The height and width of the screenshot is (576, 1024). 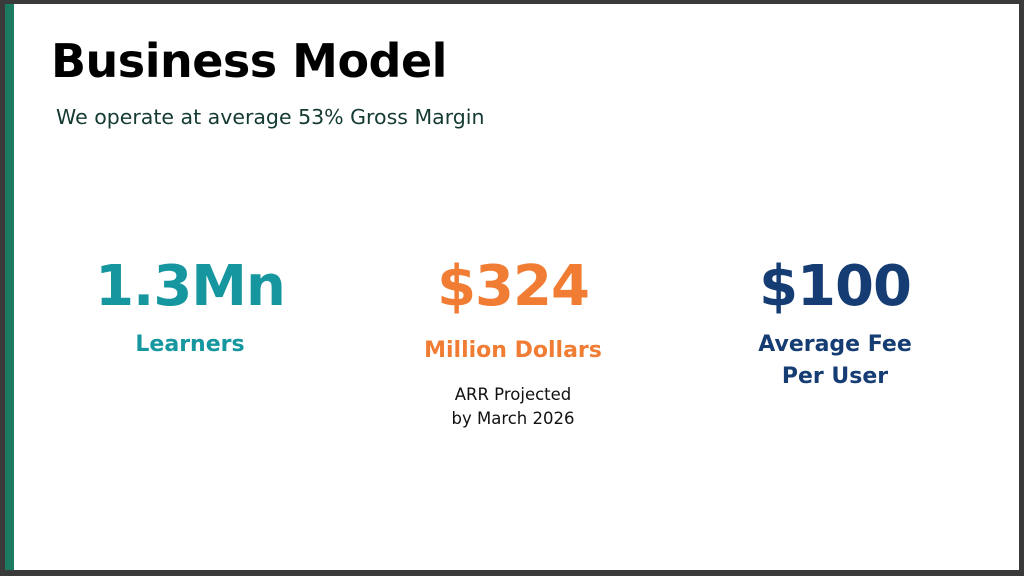 What do you see at coordinates (835, 286) in the screenshot?
I see `metric-average-fee-value: $100` at bounding box center [835, 286].